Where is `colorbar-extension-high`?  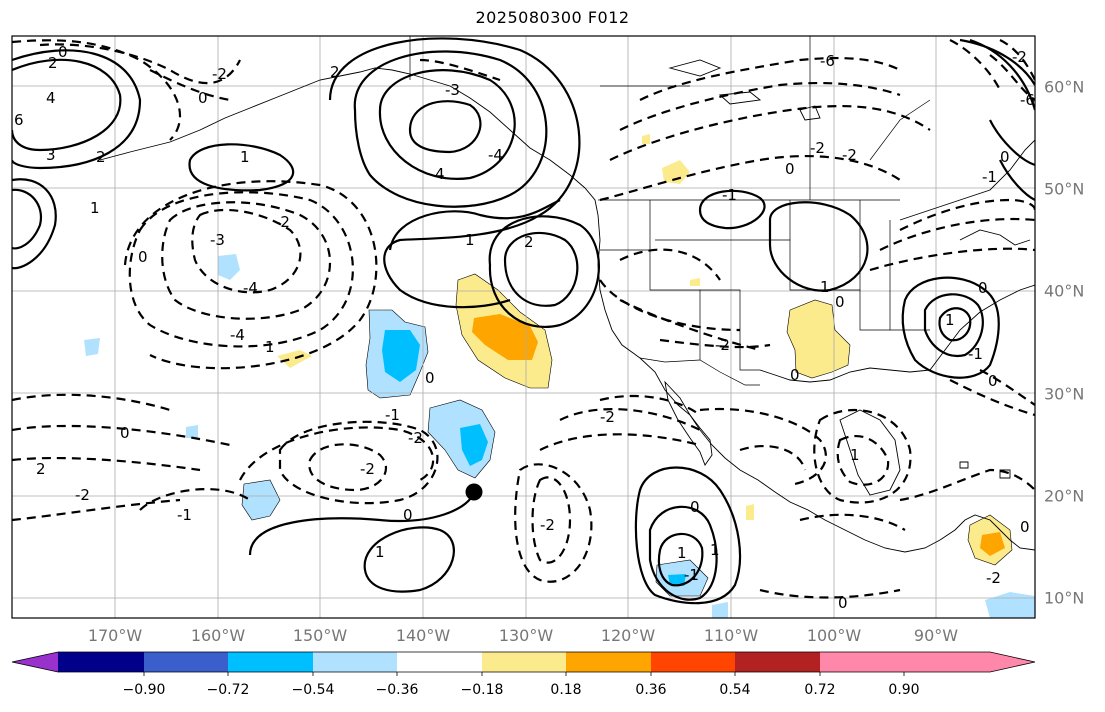 colorbar-extension-high is located at coordinates (969, 662).